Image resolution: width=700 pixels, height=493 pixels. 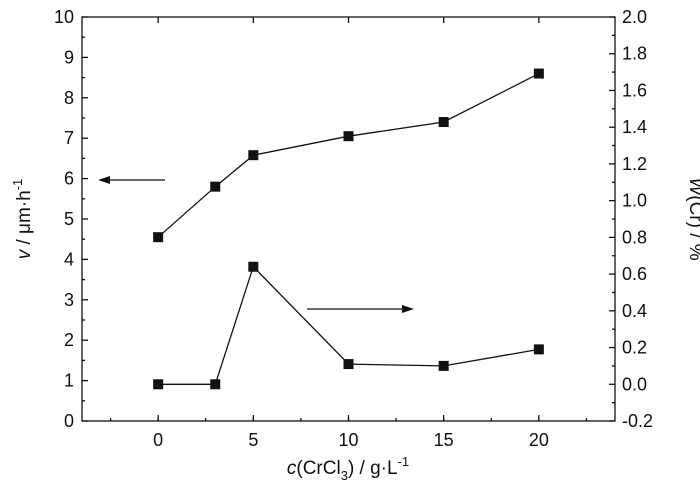 I want to click on left-y-tick-label: 1, so click(x=69, y=381).